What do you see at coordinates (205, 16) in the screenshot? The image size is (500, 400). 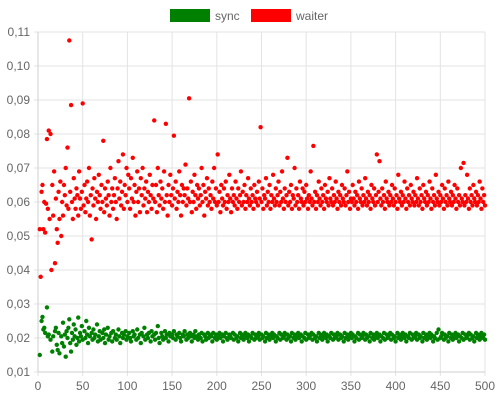 I see `legend-item-sync: sync` at bounding box center [205, 16].